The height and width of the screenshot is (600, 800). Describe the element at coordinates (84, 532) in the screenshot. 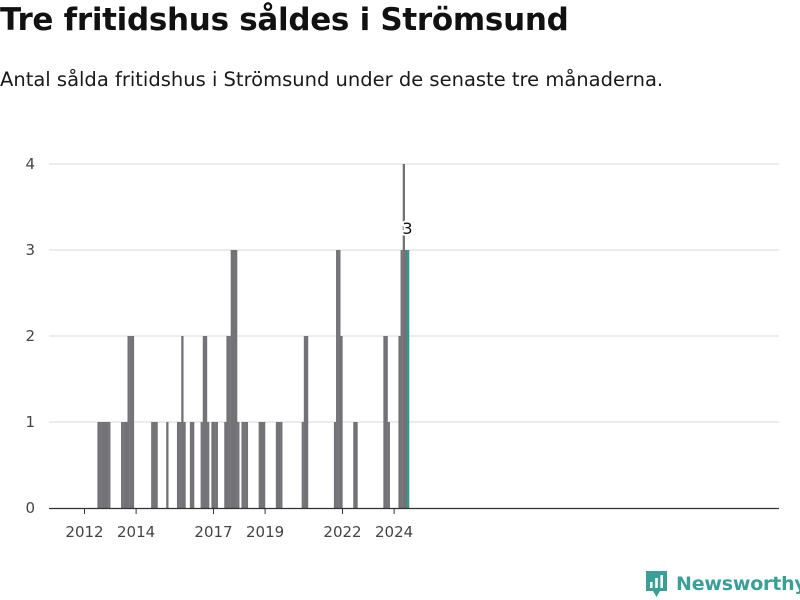

I see `x-tick-label: 2012` at that location.